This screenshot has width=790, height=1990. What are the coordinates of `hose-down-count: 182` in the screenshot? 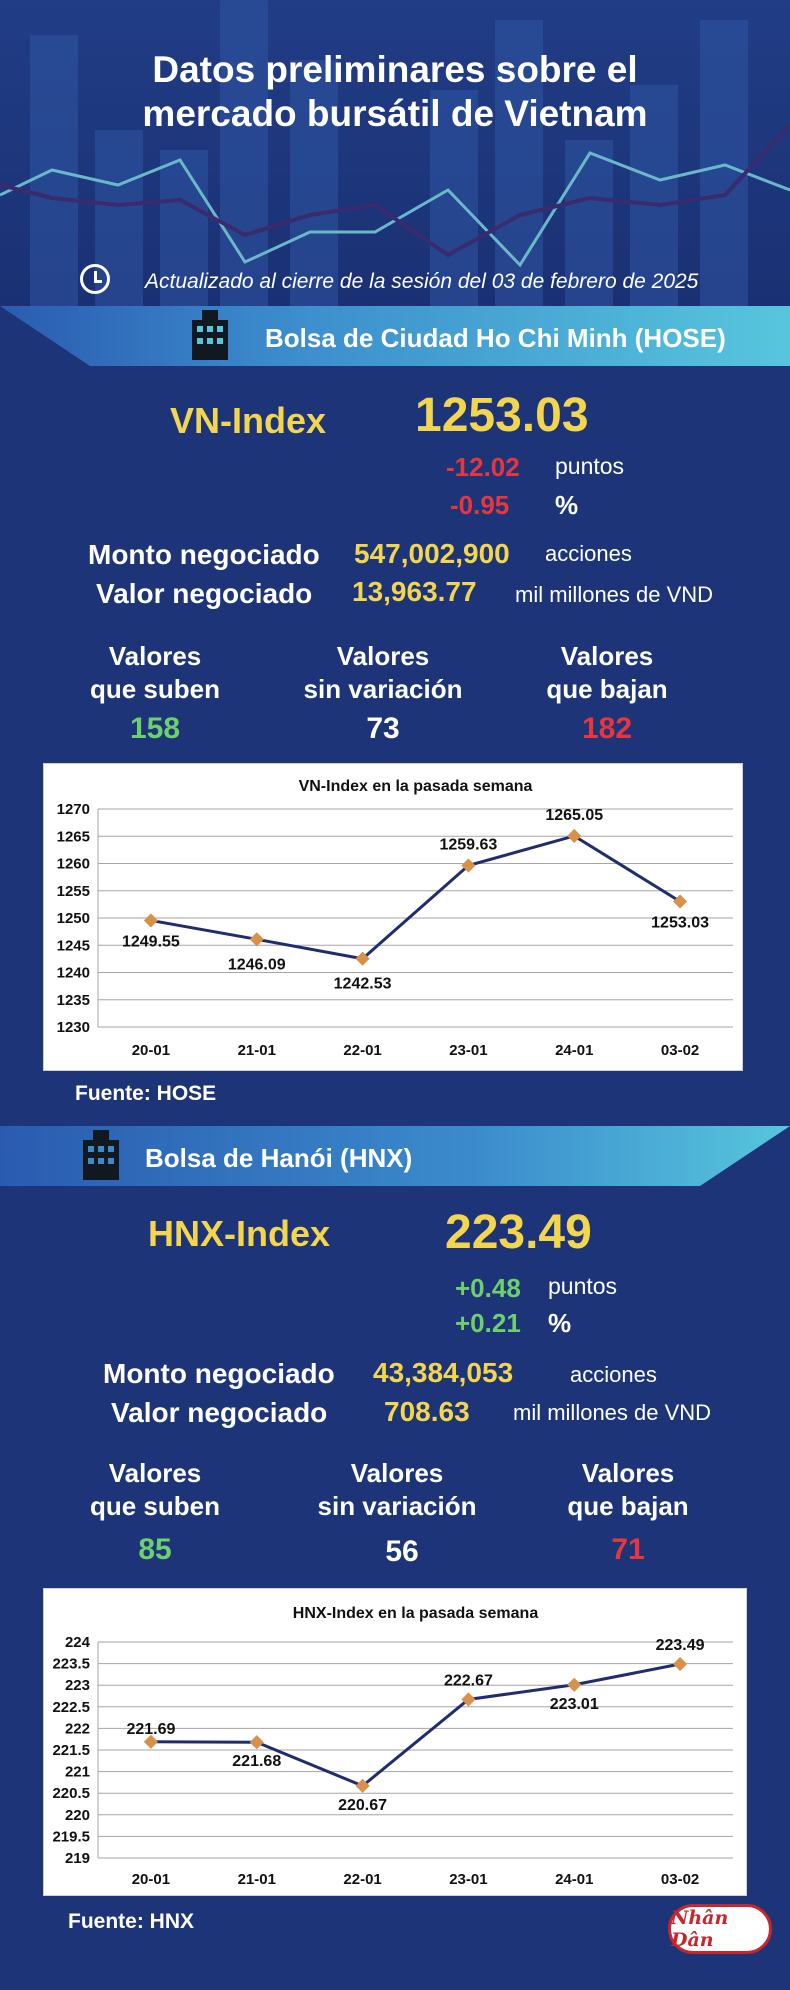 It's located at (607, 728).